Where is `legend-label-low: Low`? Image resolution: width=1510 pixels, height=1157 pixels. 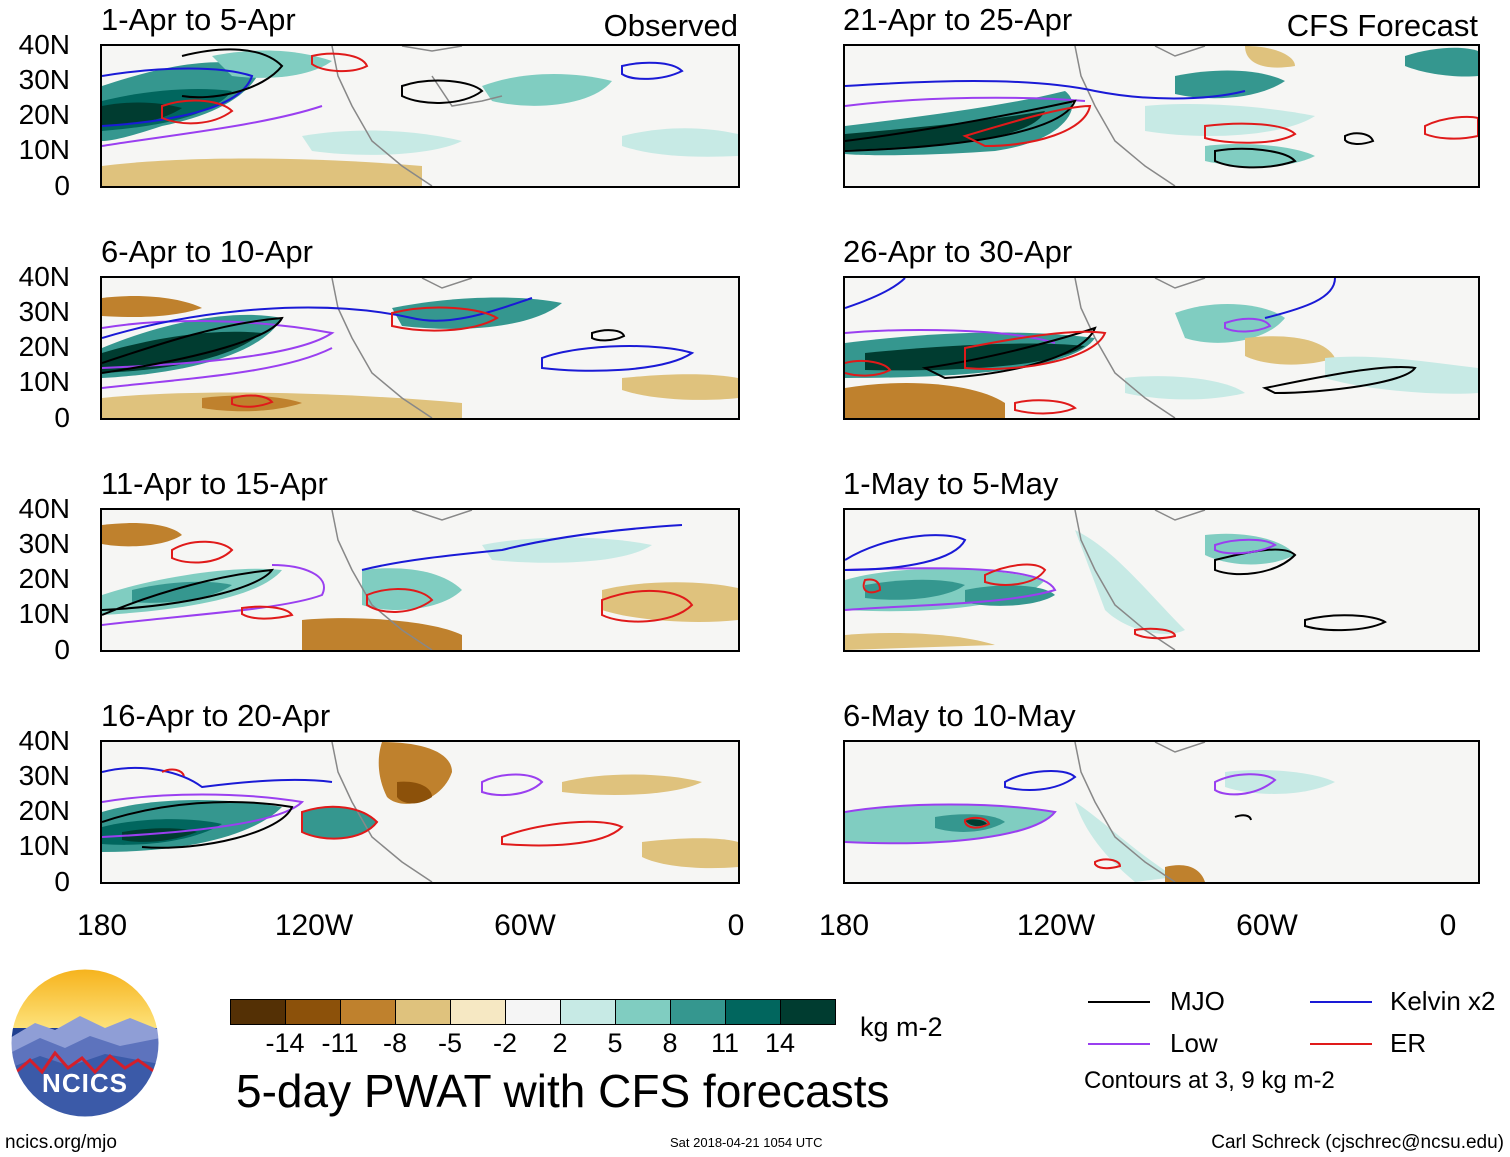
legend-label-low: Low is located at coordinates (1194, 1043).